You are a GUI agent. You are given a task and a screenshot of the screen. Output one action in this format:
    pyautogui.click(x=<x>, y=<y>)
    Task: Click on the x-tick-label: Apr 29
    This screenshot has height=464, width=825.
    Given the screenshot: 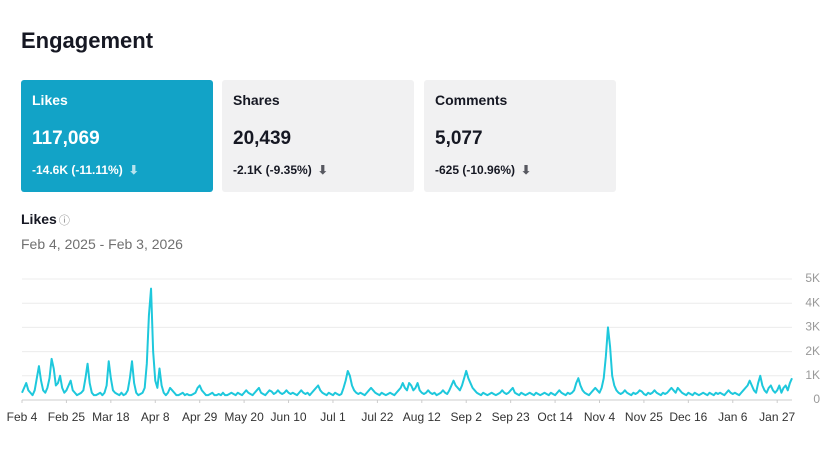 What is the action you would take?
    pyautogui.click(x=200, y=417)
    